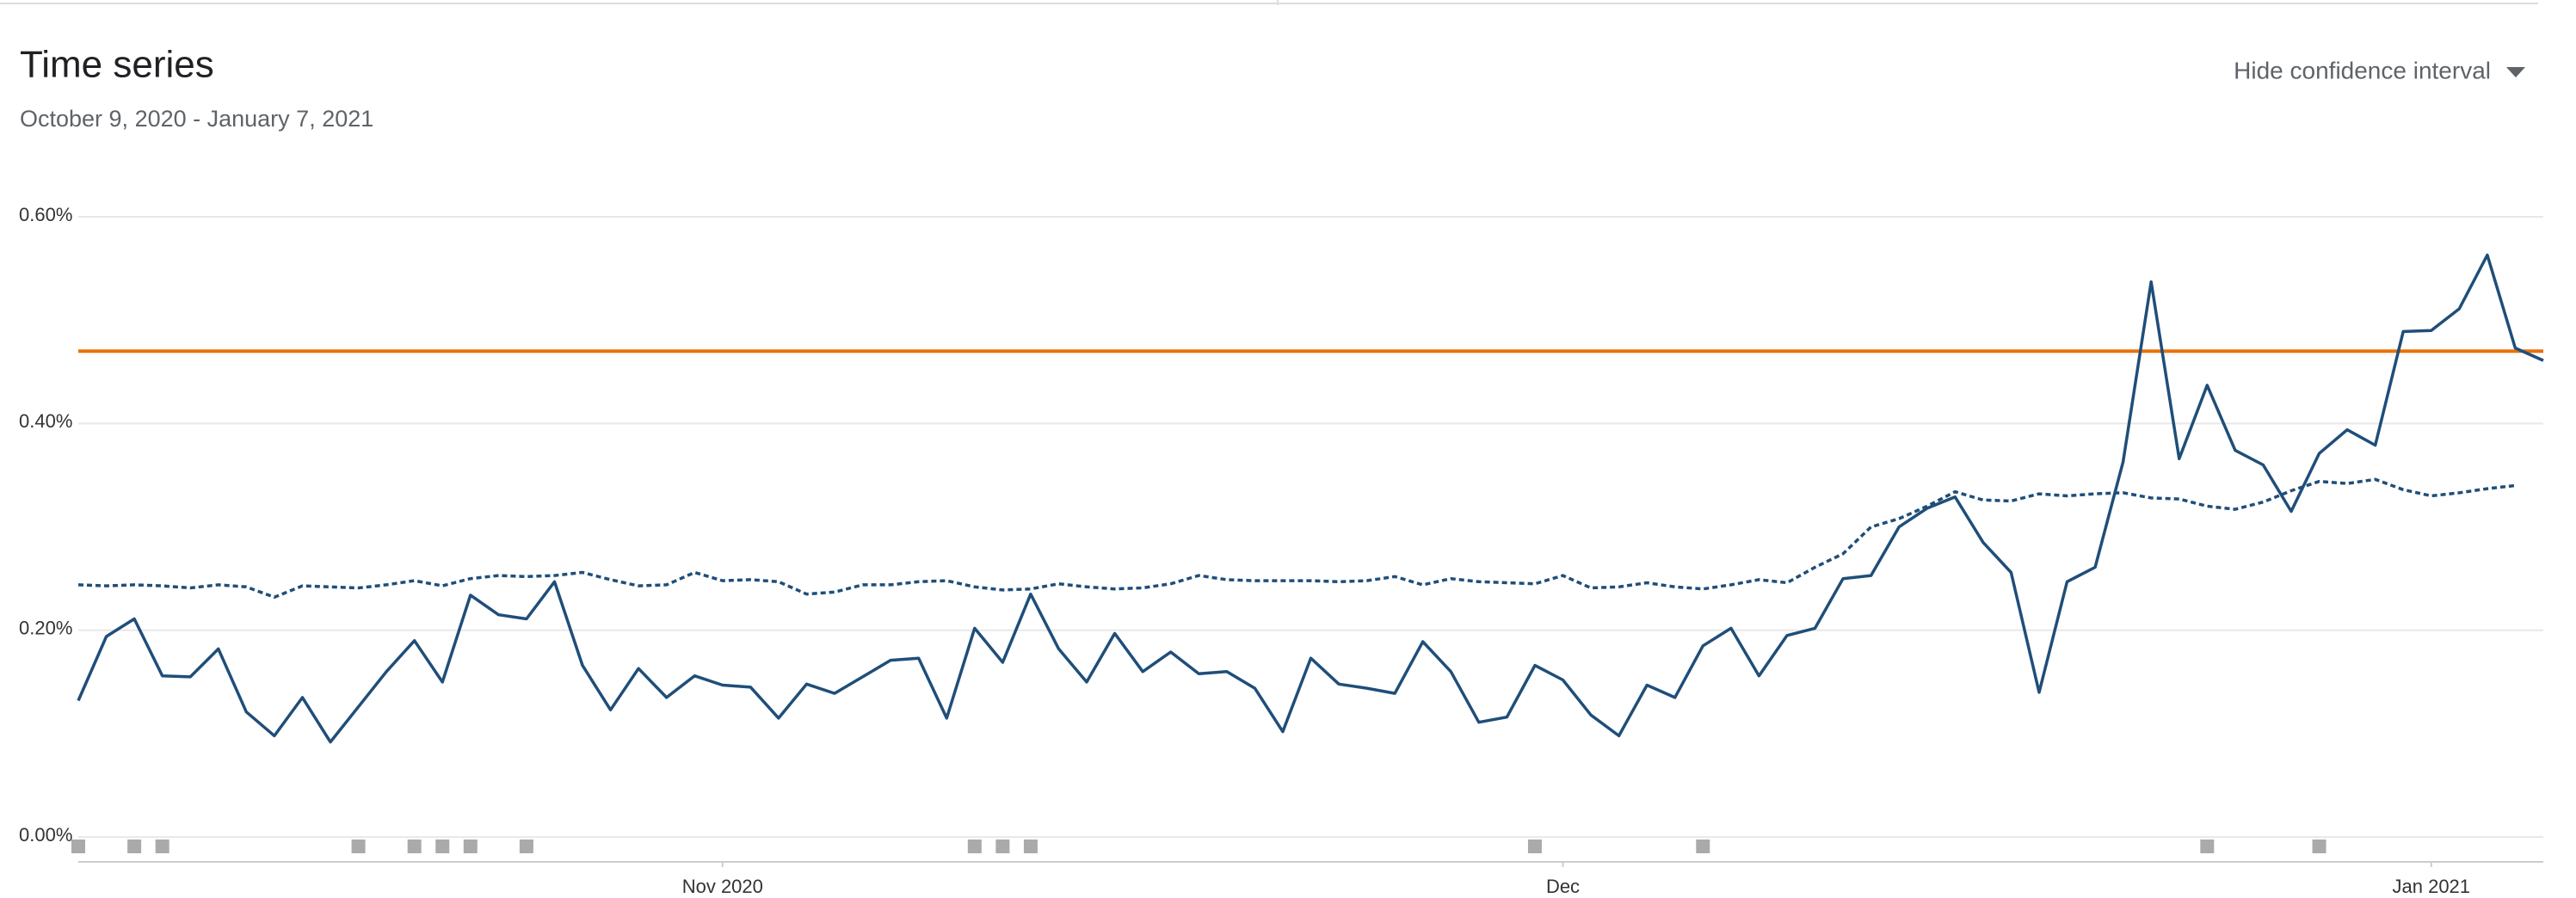  I want to click on y-tick-label: 0.20%, so click(45, 628).